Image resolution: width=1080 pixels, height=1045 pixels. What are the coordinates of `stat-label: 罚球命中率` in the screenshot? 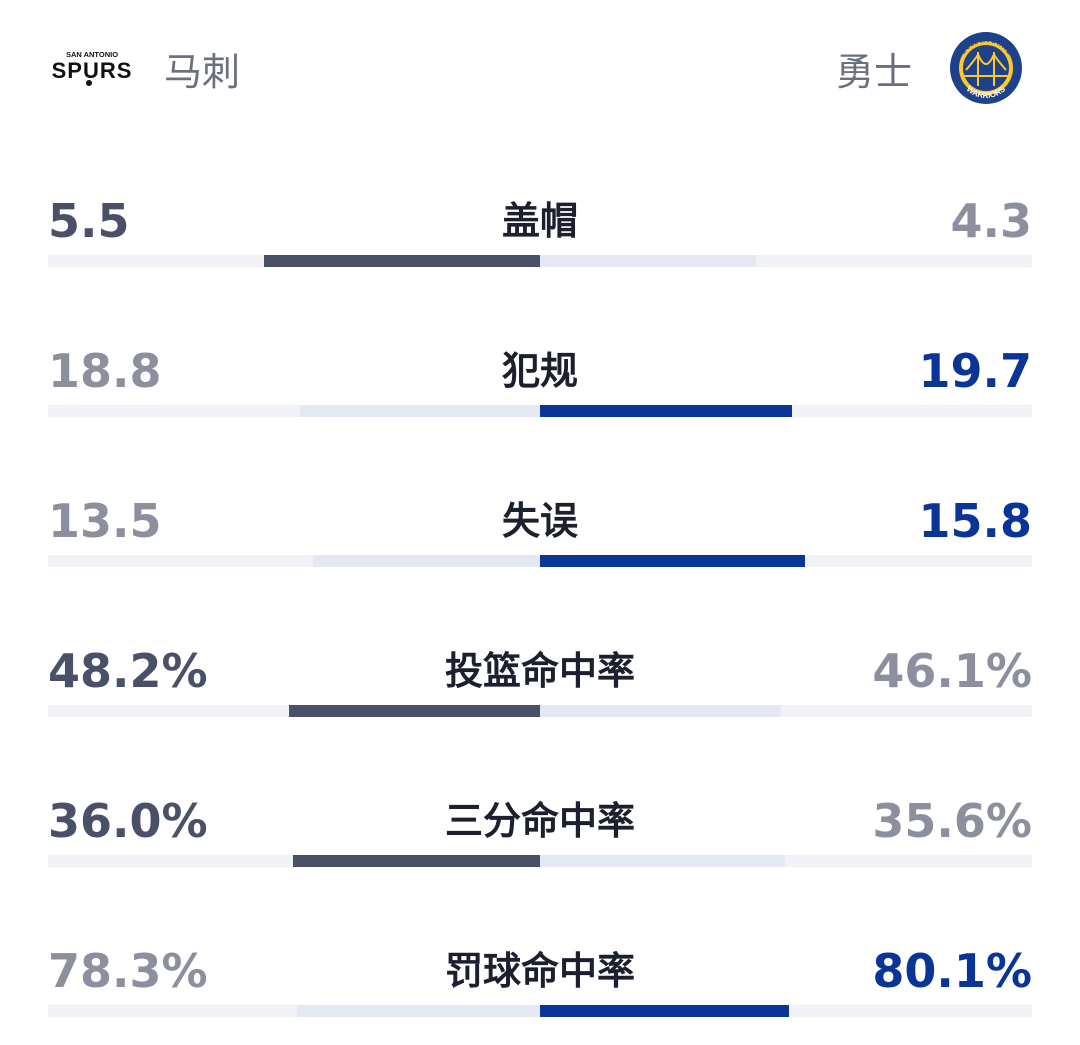 It's located at (539, 971).